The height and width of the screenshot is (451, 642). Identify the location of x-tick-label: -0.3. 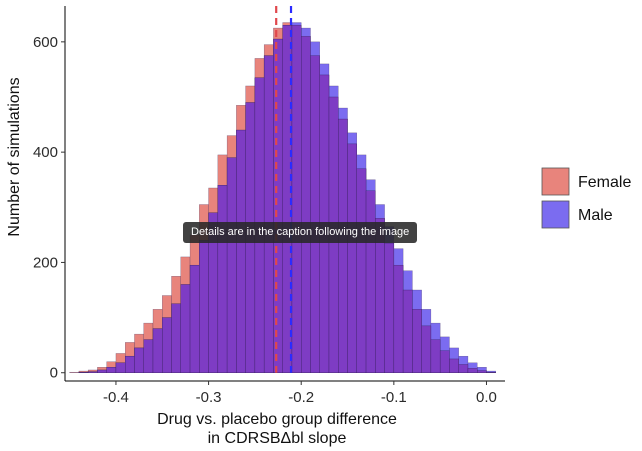
(209, 397).